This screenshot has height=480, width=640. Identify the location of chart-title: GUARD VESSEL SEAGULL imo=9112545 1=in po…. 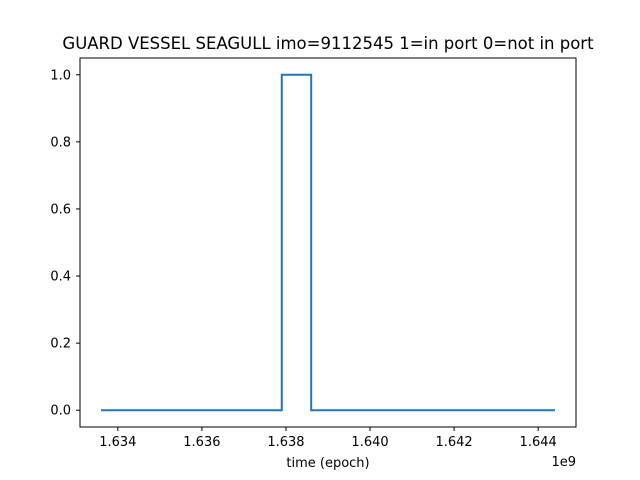
(328, 43).